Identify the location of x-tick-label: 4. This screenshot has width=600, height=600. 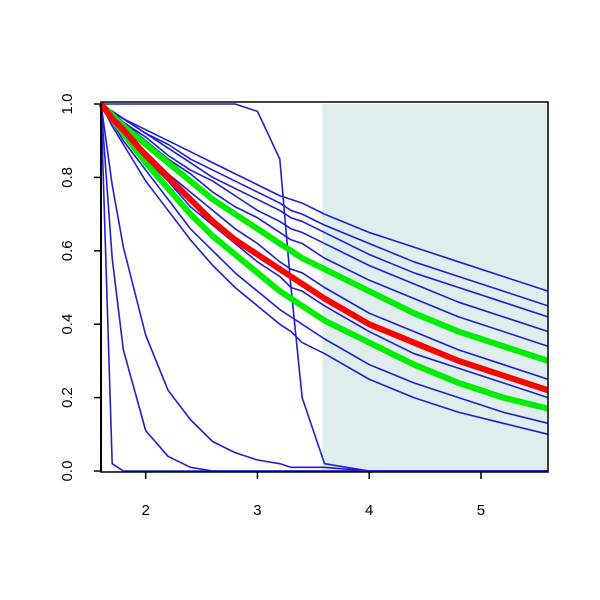
(369, 510).